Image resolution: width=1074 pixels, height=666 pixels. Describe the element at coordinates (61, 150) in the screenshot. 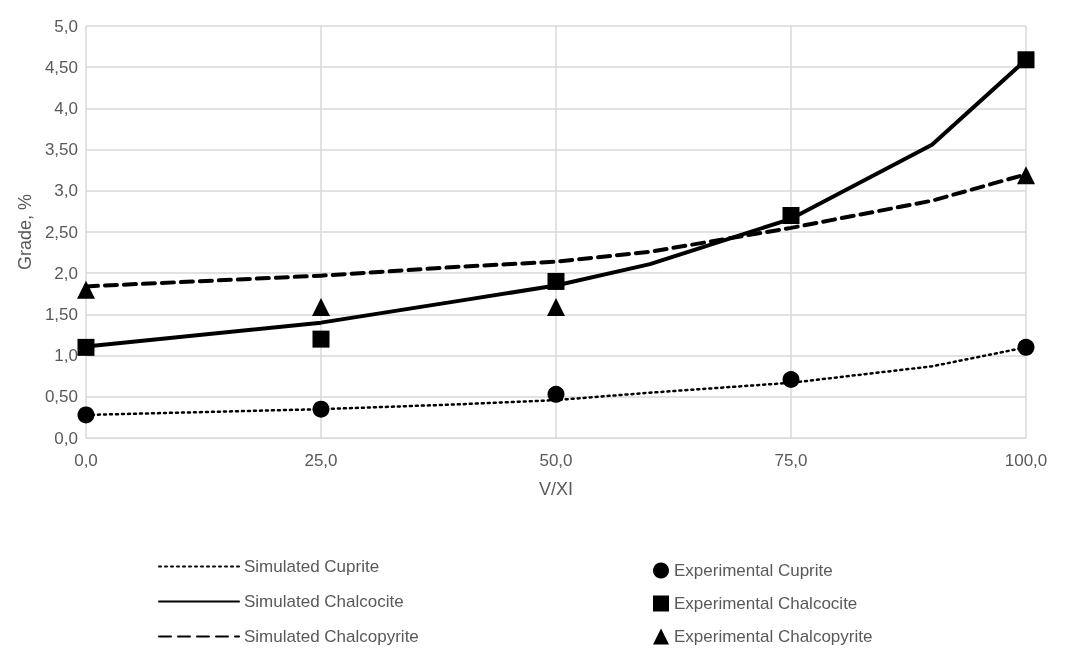

I see `y-tick-label: 3,50` at that location.